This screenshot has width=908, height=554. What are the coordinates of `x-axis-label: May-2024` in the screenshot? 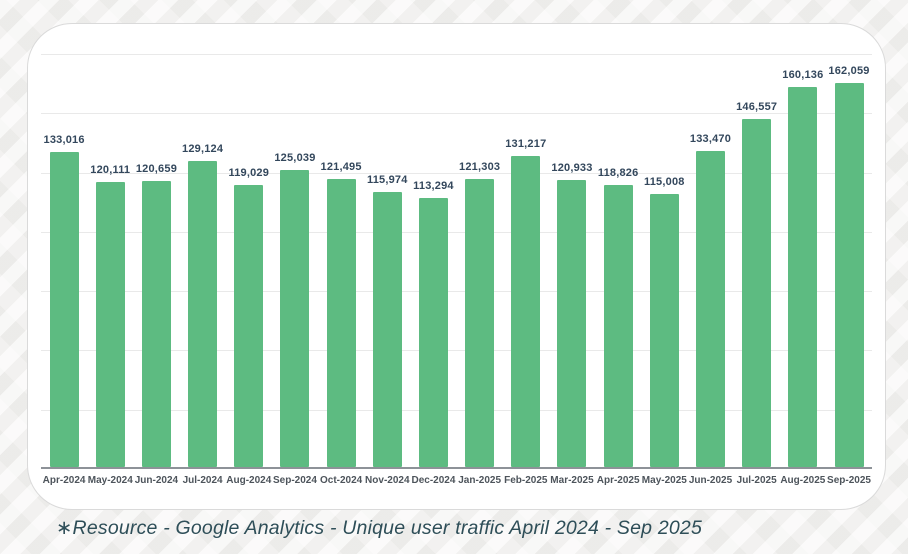 It's located at (110, 480).